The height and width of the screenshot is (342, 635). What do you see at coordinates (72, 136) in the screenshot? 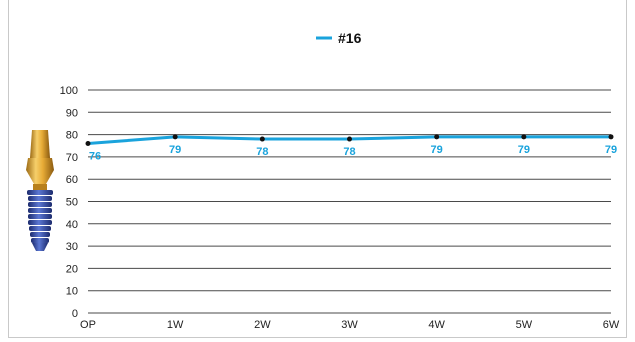
I see `y-tick-label-80: 80` at bounding box center [72, 136].